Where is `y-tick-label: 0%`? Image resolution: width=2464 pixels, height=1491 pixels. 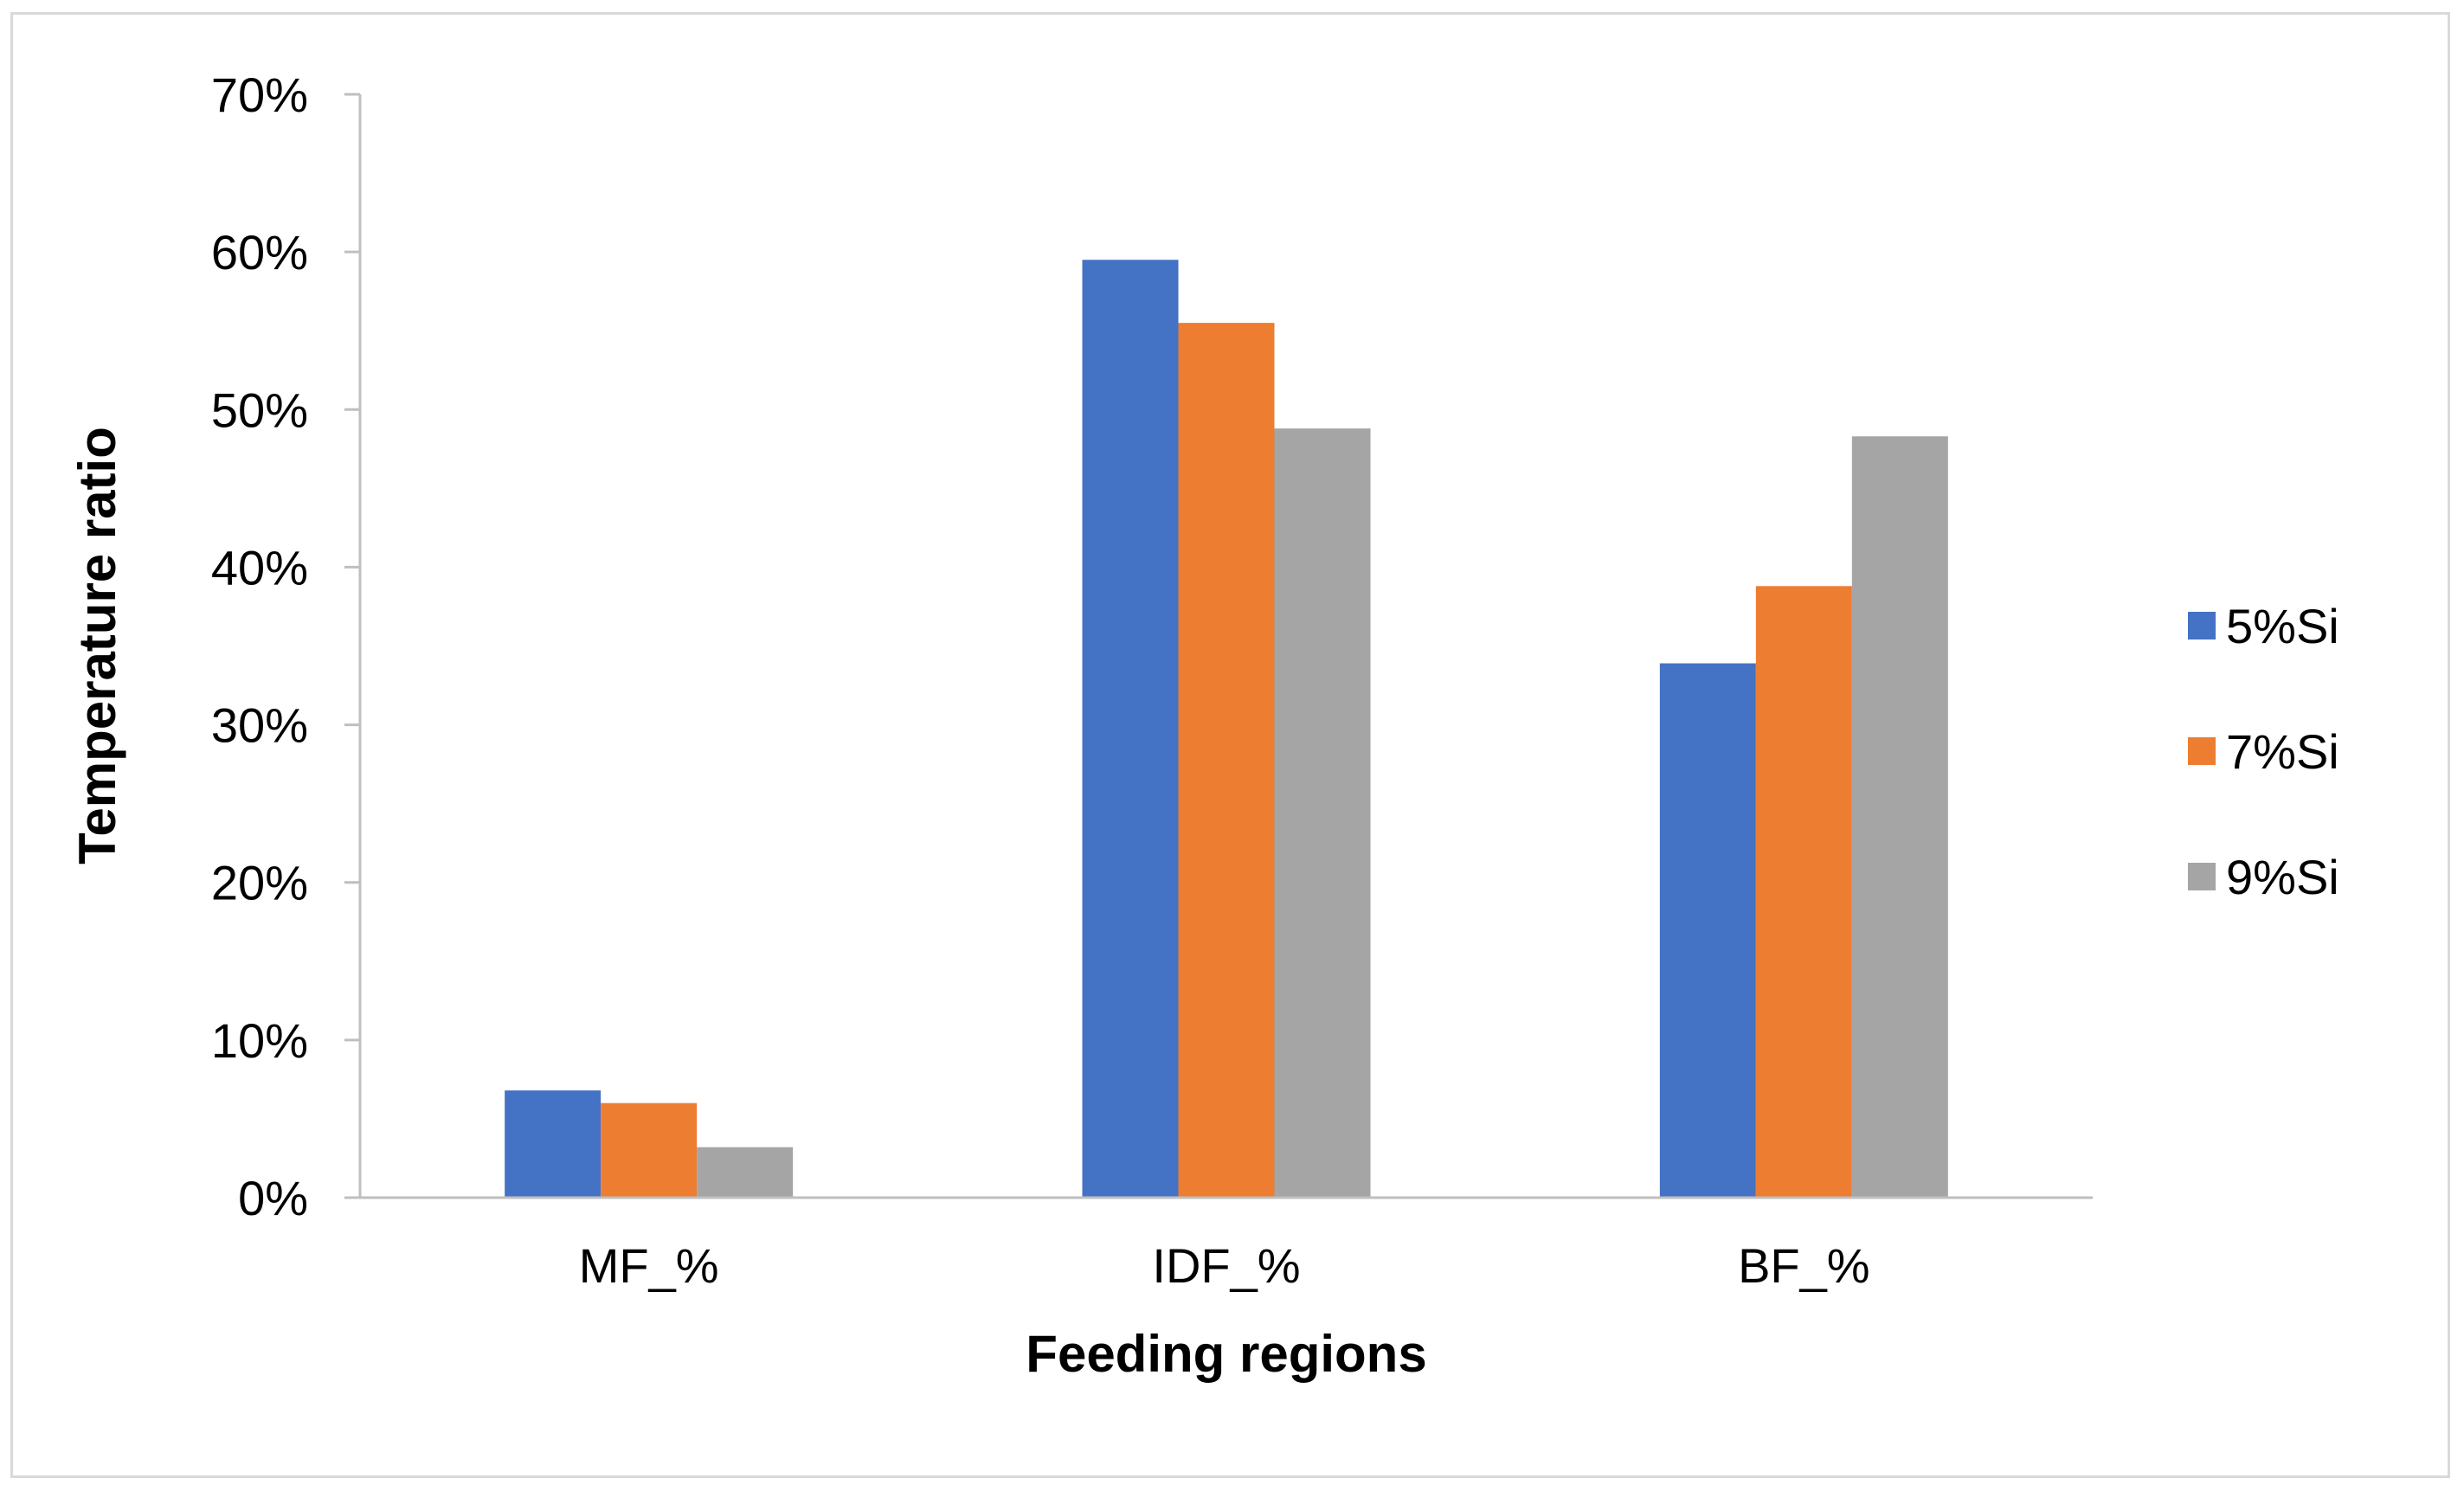
y-tick-label: 0% is located at coordinates (273, 1198).